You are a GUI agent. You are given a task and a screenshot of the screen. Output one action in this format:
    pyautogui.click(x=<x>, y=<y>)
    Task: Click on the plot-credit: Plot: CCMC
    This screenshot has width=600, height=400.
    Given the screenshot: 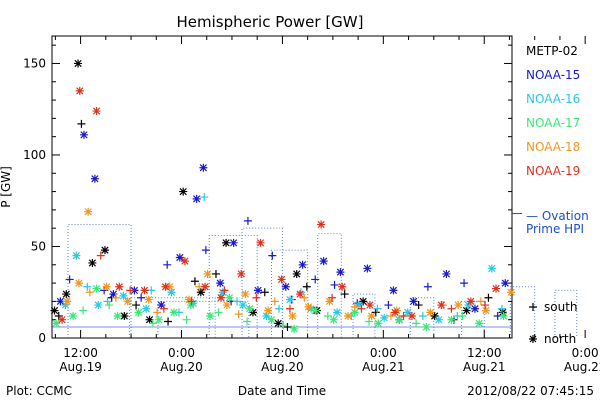 What is the action you would take?
    pyautogui.click(x=39, y=391)
    